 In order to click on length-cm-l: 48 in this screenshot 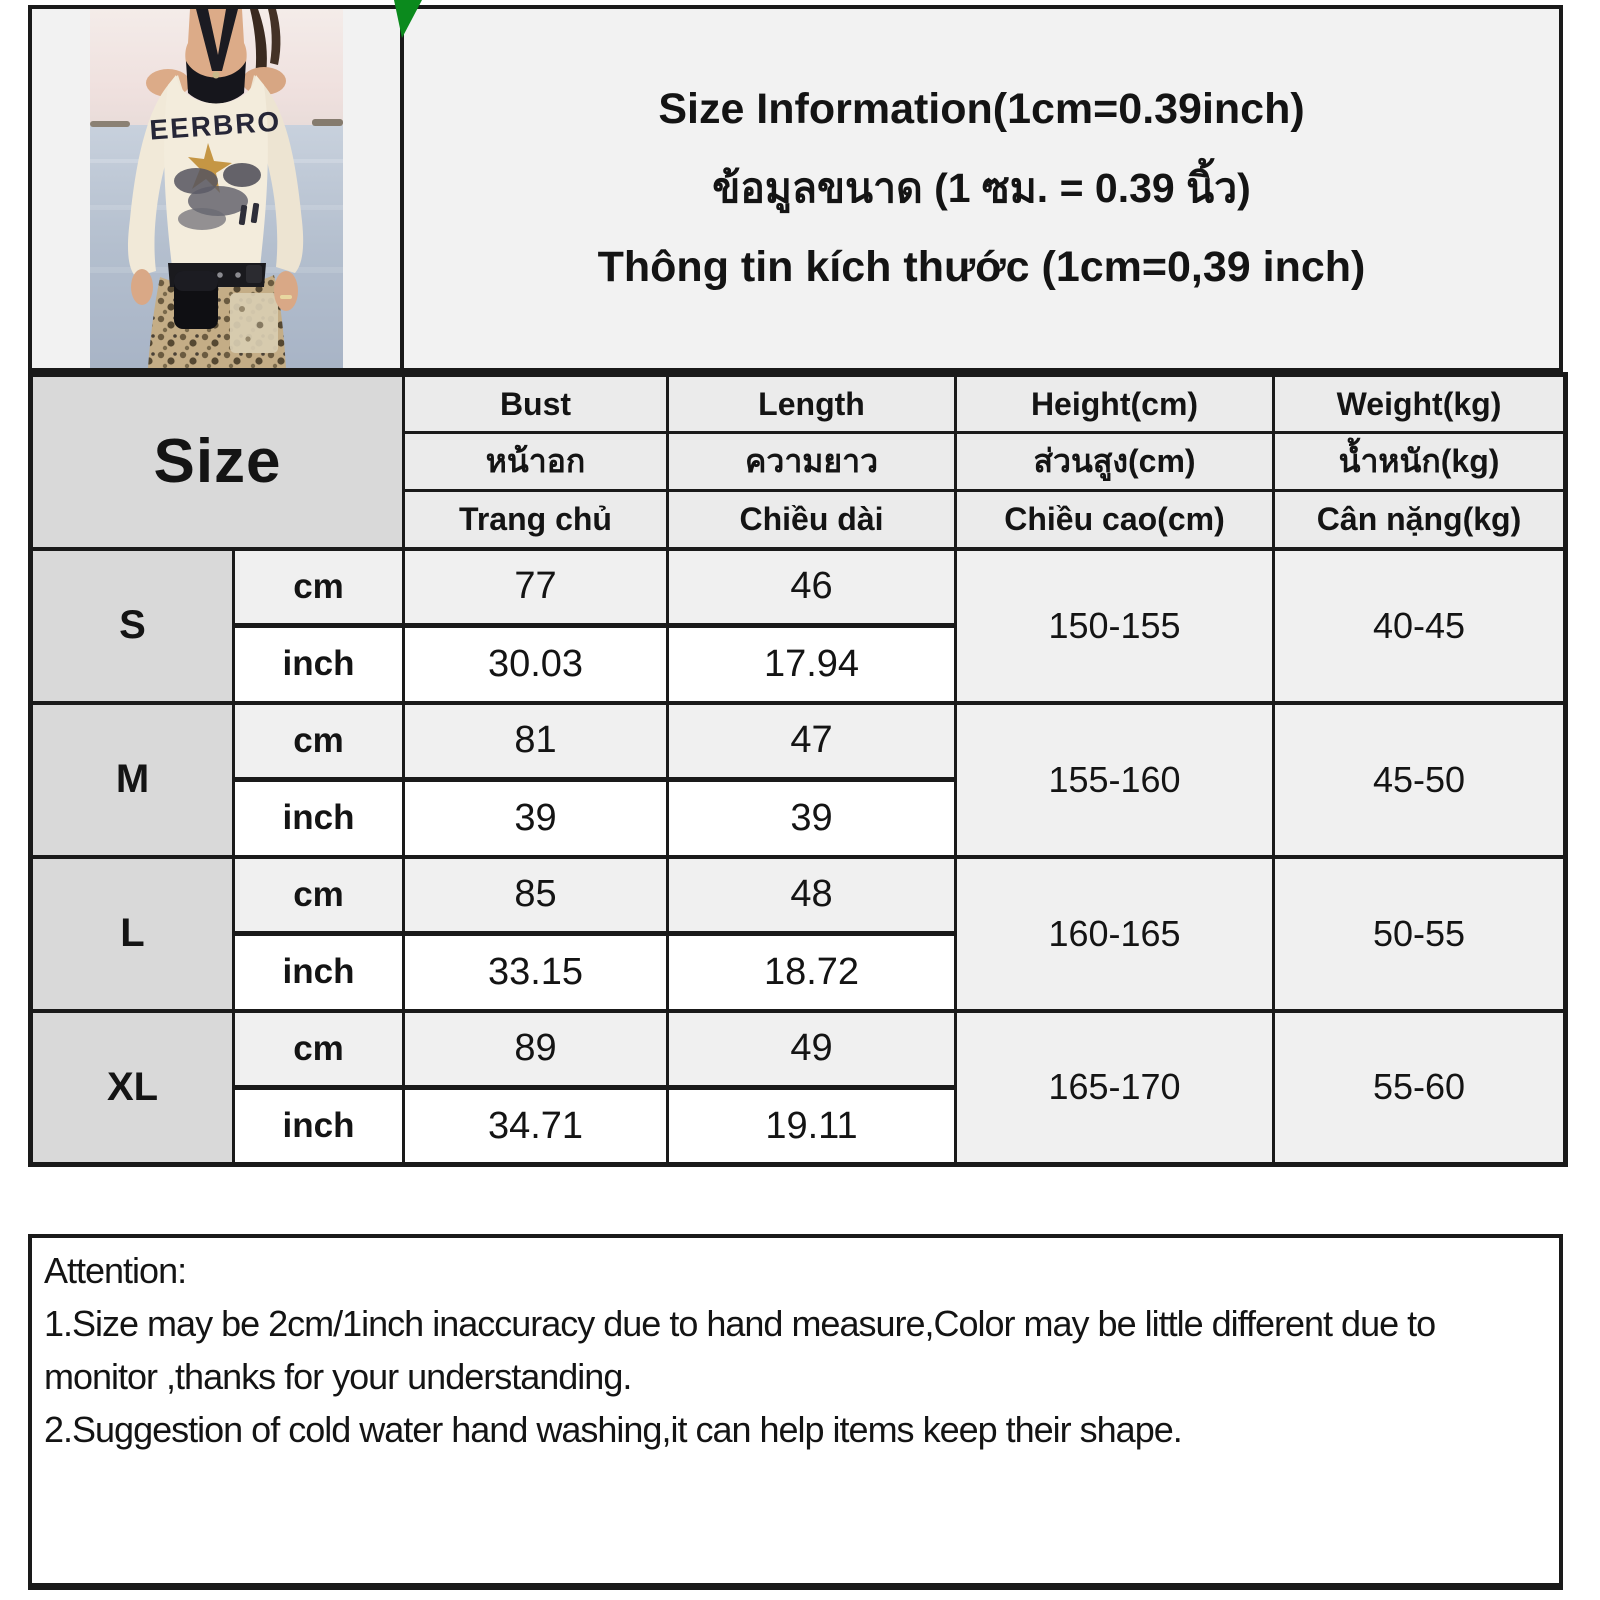, I will do `click(811, 894)`.